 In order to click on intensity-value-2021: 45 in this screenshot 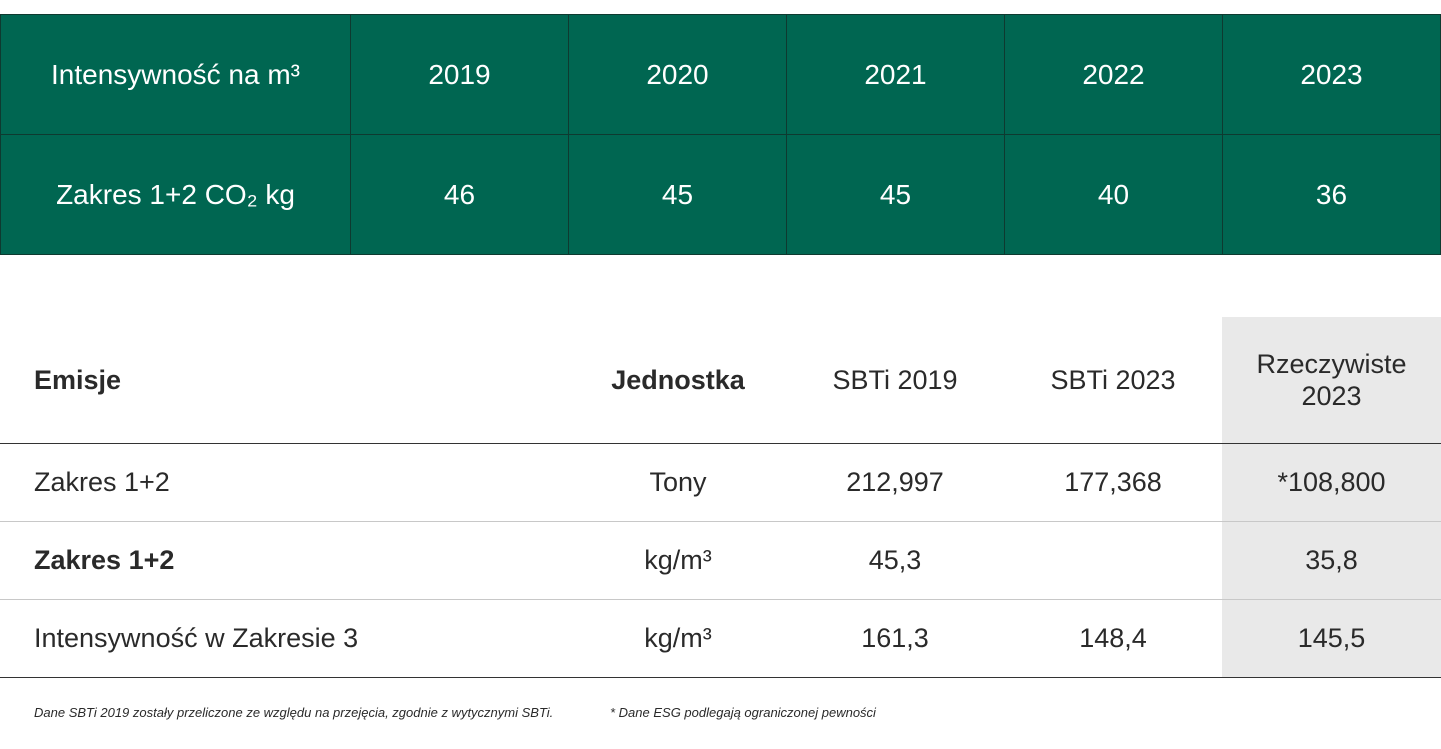, I will do `click(895, 194)`.